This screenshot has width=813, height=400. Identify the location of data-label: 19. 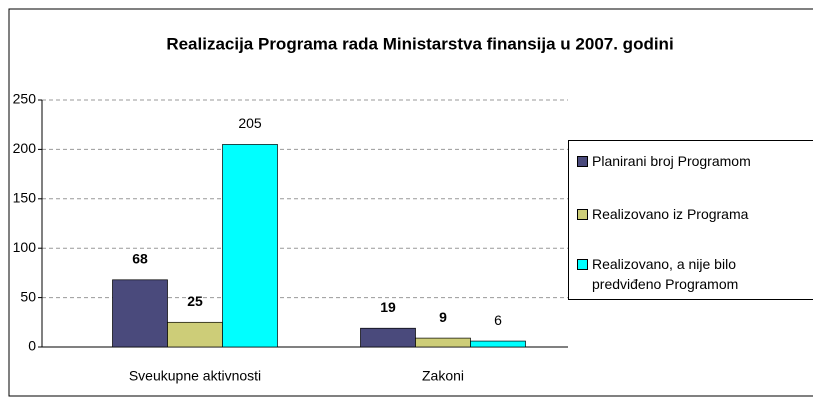
(388, 307).